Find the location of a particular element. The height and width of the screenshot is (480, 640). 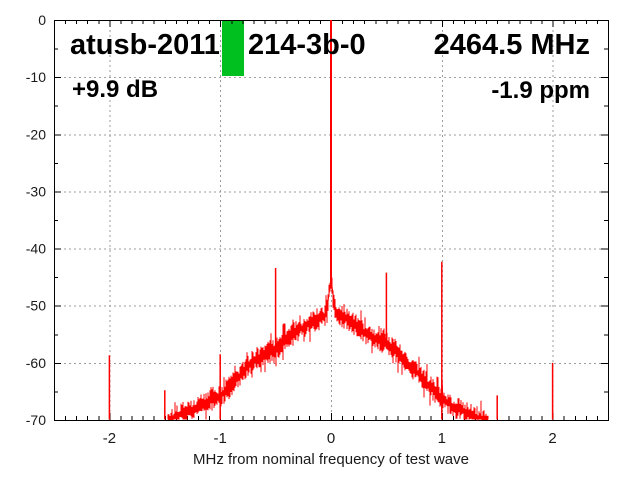

frequency-label: 2464.5 MHz is located at coordinates (511, 45).